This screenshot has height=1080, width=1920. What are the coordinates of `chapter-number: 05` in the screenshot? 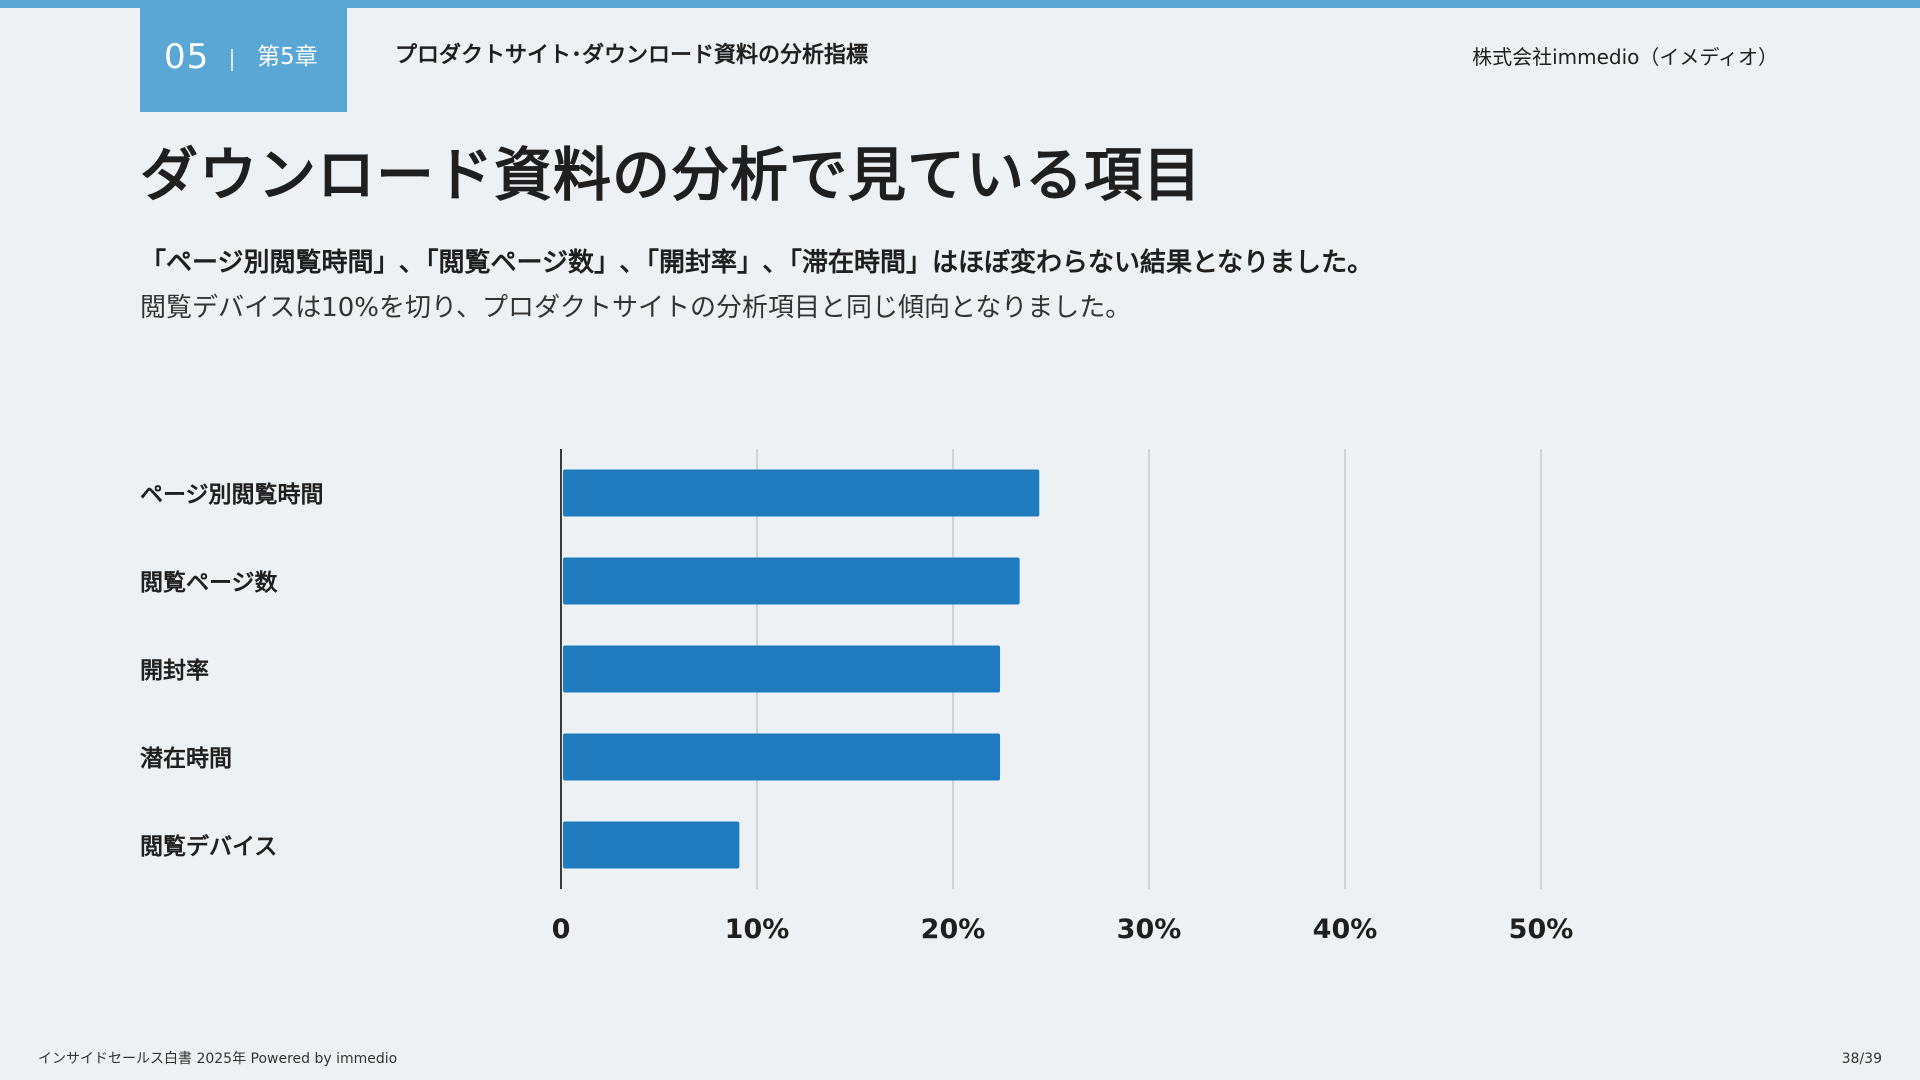 It's located at (187, 57).